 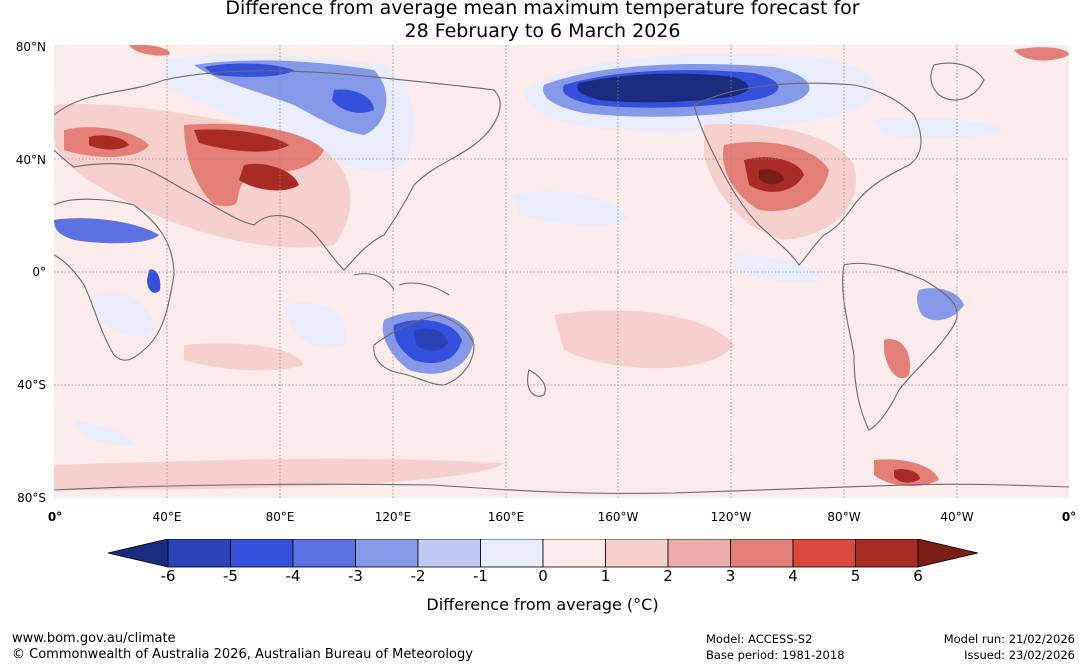 I want to click on anomaly-patch-africa-west, so click(x=124, y=313).